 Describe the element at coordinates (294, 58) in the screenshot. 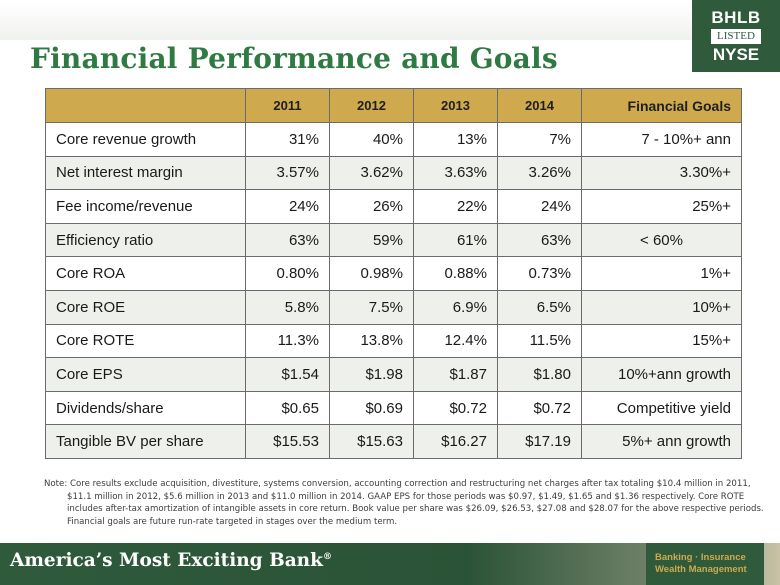

I see `page-title: Financial Performance and Goals` at that location.